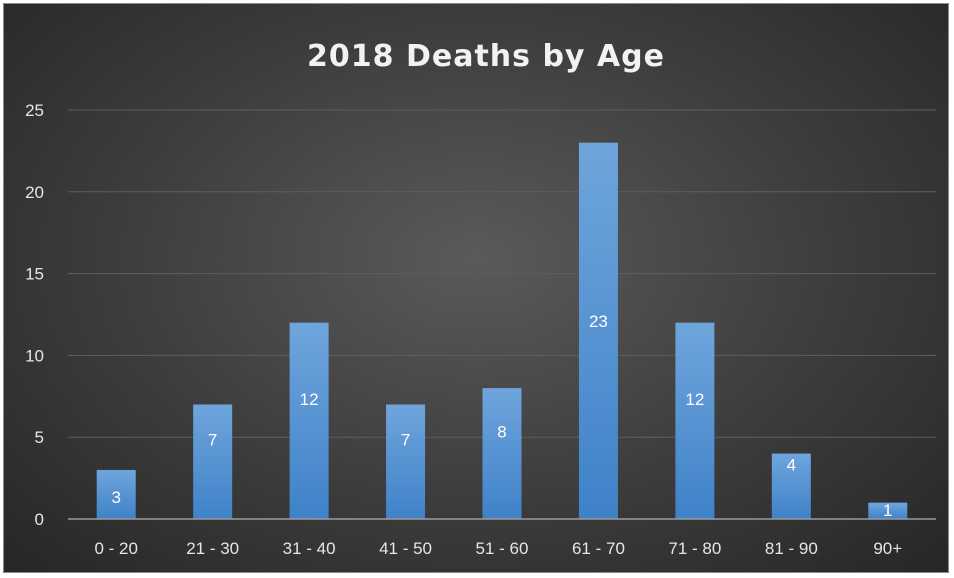  Describe the element at coordinates (694, 548) in the screenshot. I see `x-tick-label: 71 - 80` at that location.